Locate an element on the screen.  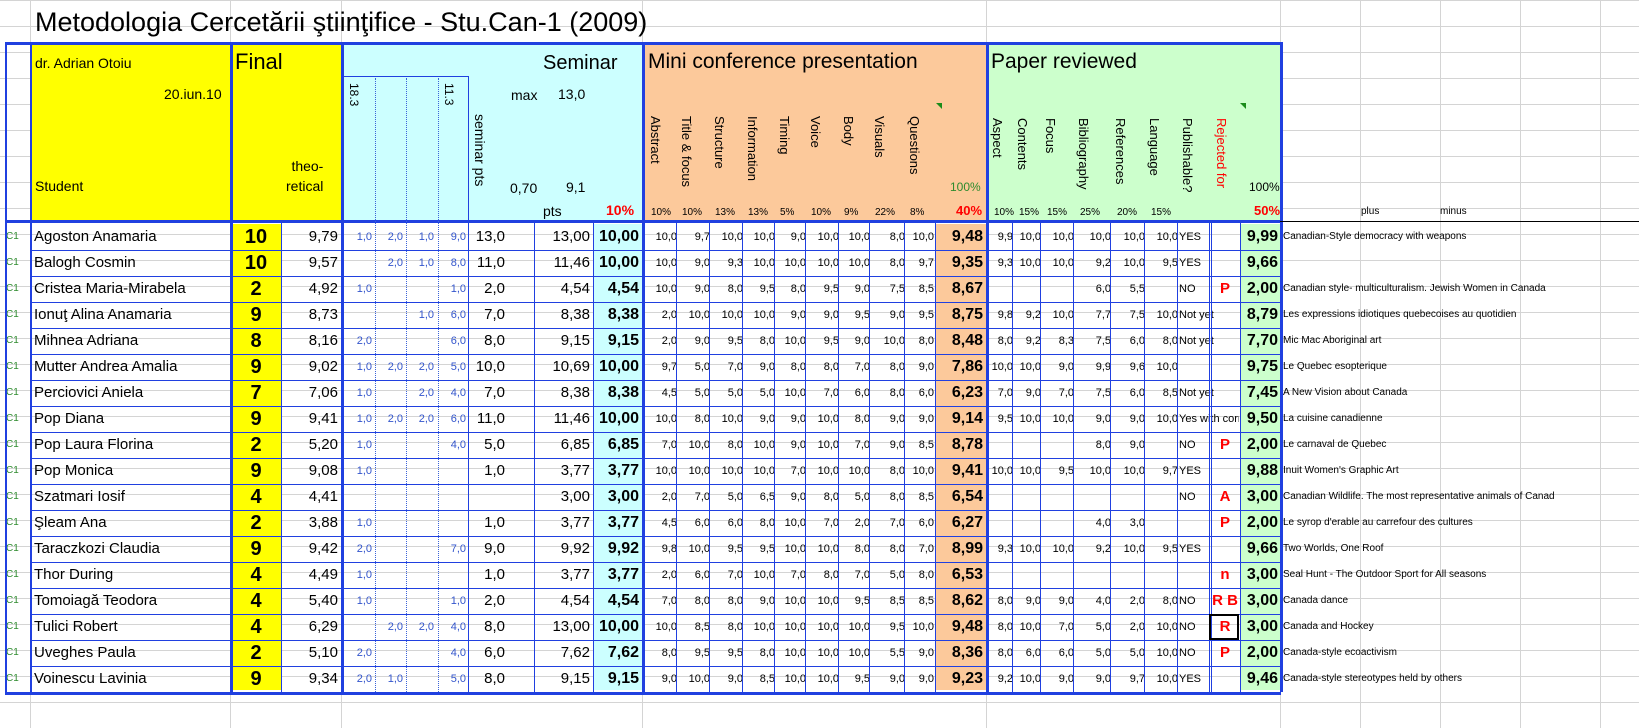
final-grade: 2 is located at coordinates (256, 523).